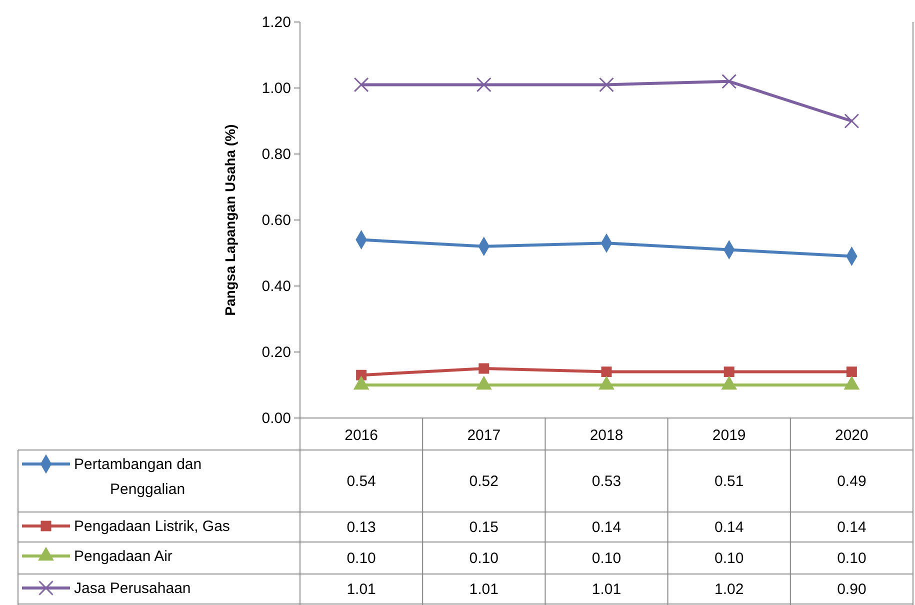 The width and height of the screenshot is (915, 605). I want to click on data-label: 0.54, so click(361, 481).